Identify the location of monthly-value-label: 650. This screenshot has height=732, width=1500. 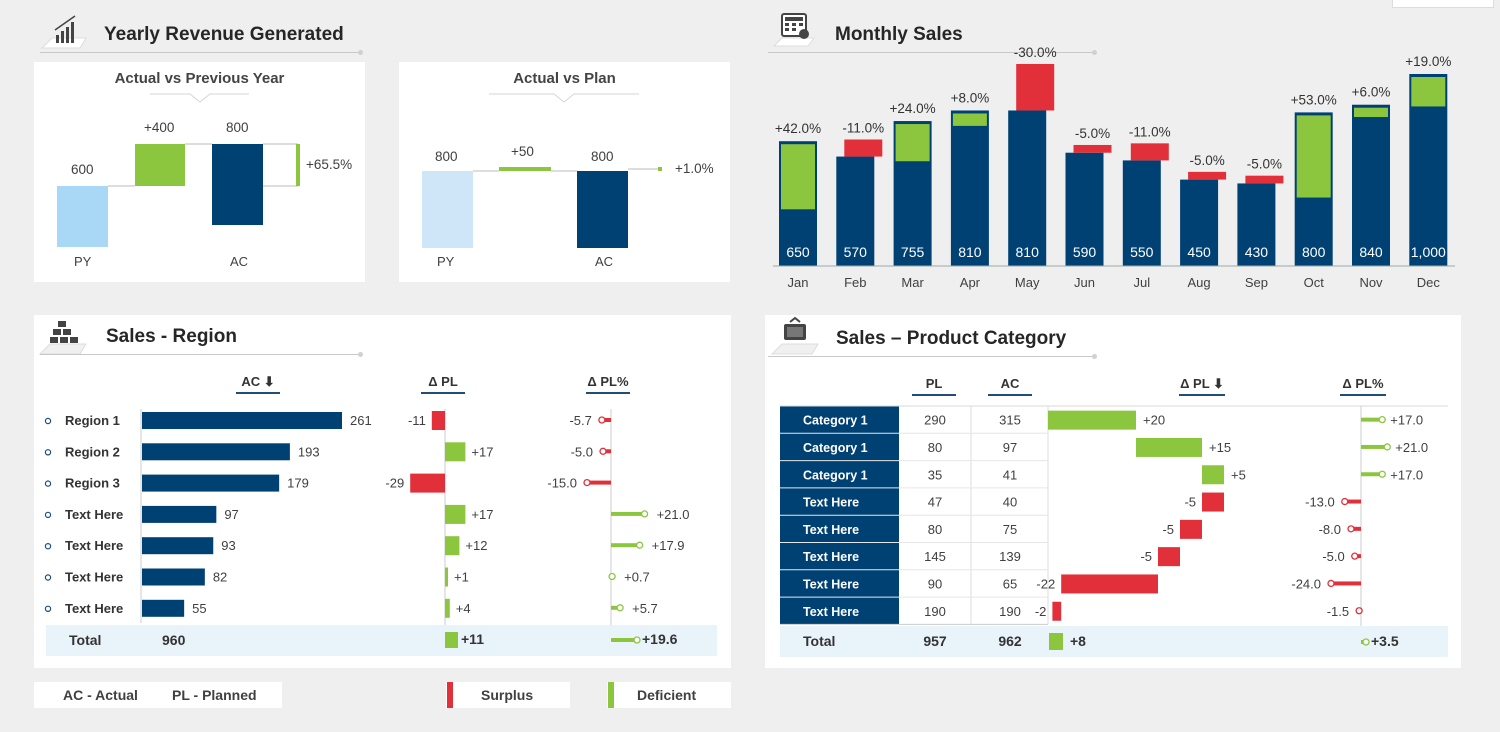
(798, 252).